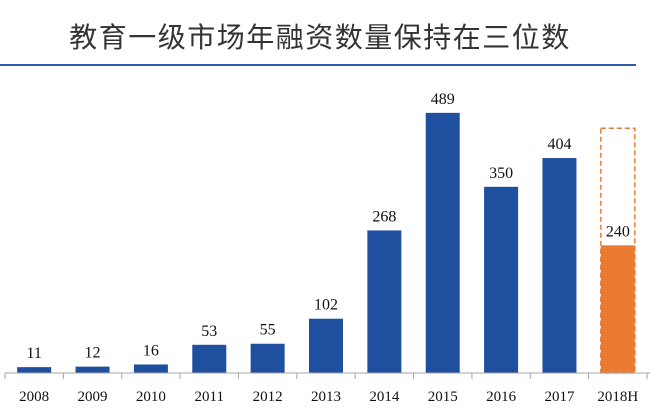  What do you see at coordinates (209, 331) in the screenshot?
I see `data-label-2011: 53` at bounding box center [209, 331].